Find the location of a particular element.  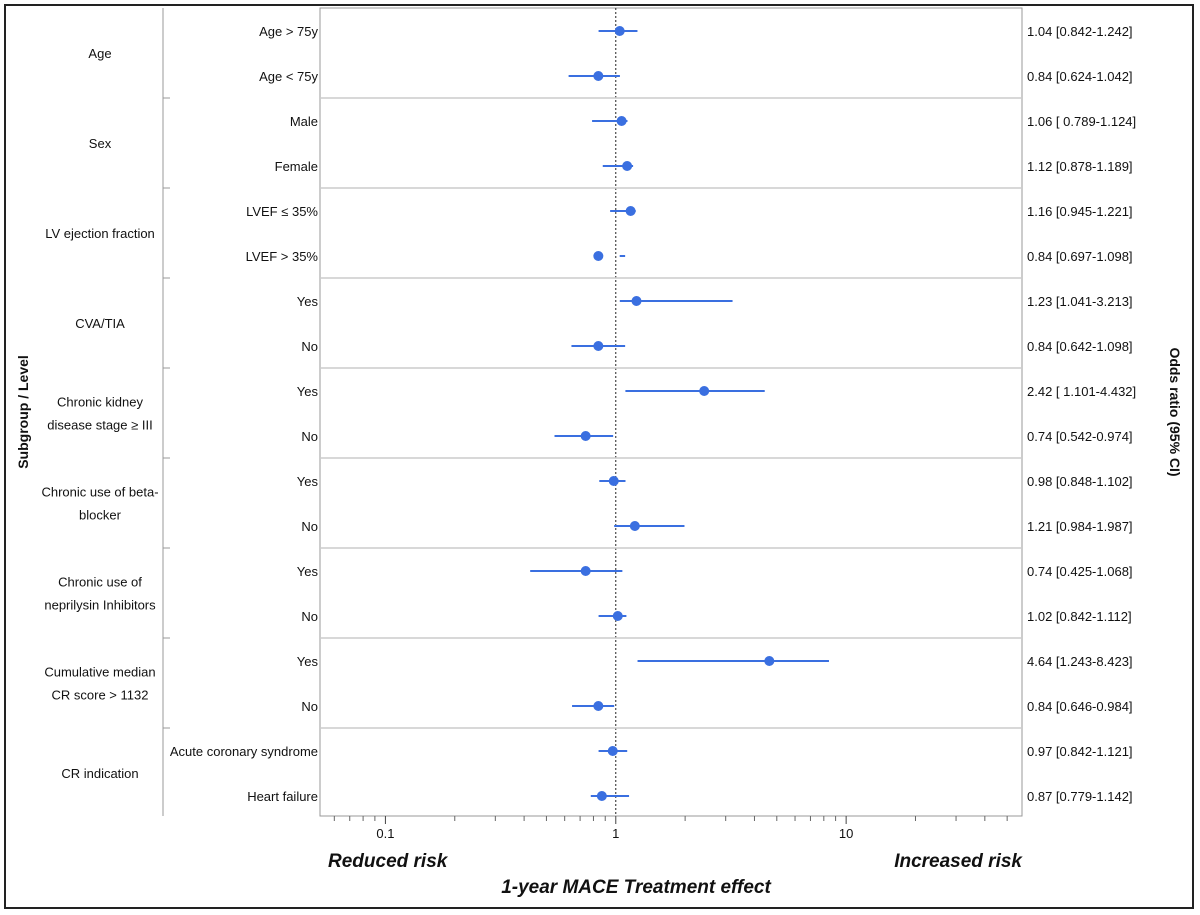

level-label: Age < 75y is located at coordinates (288, 76).